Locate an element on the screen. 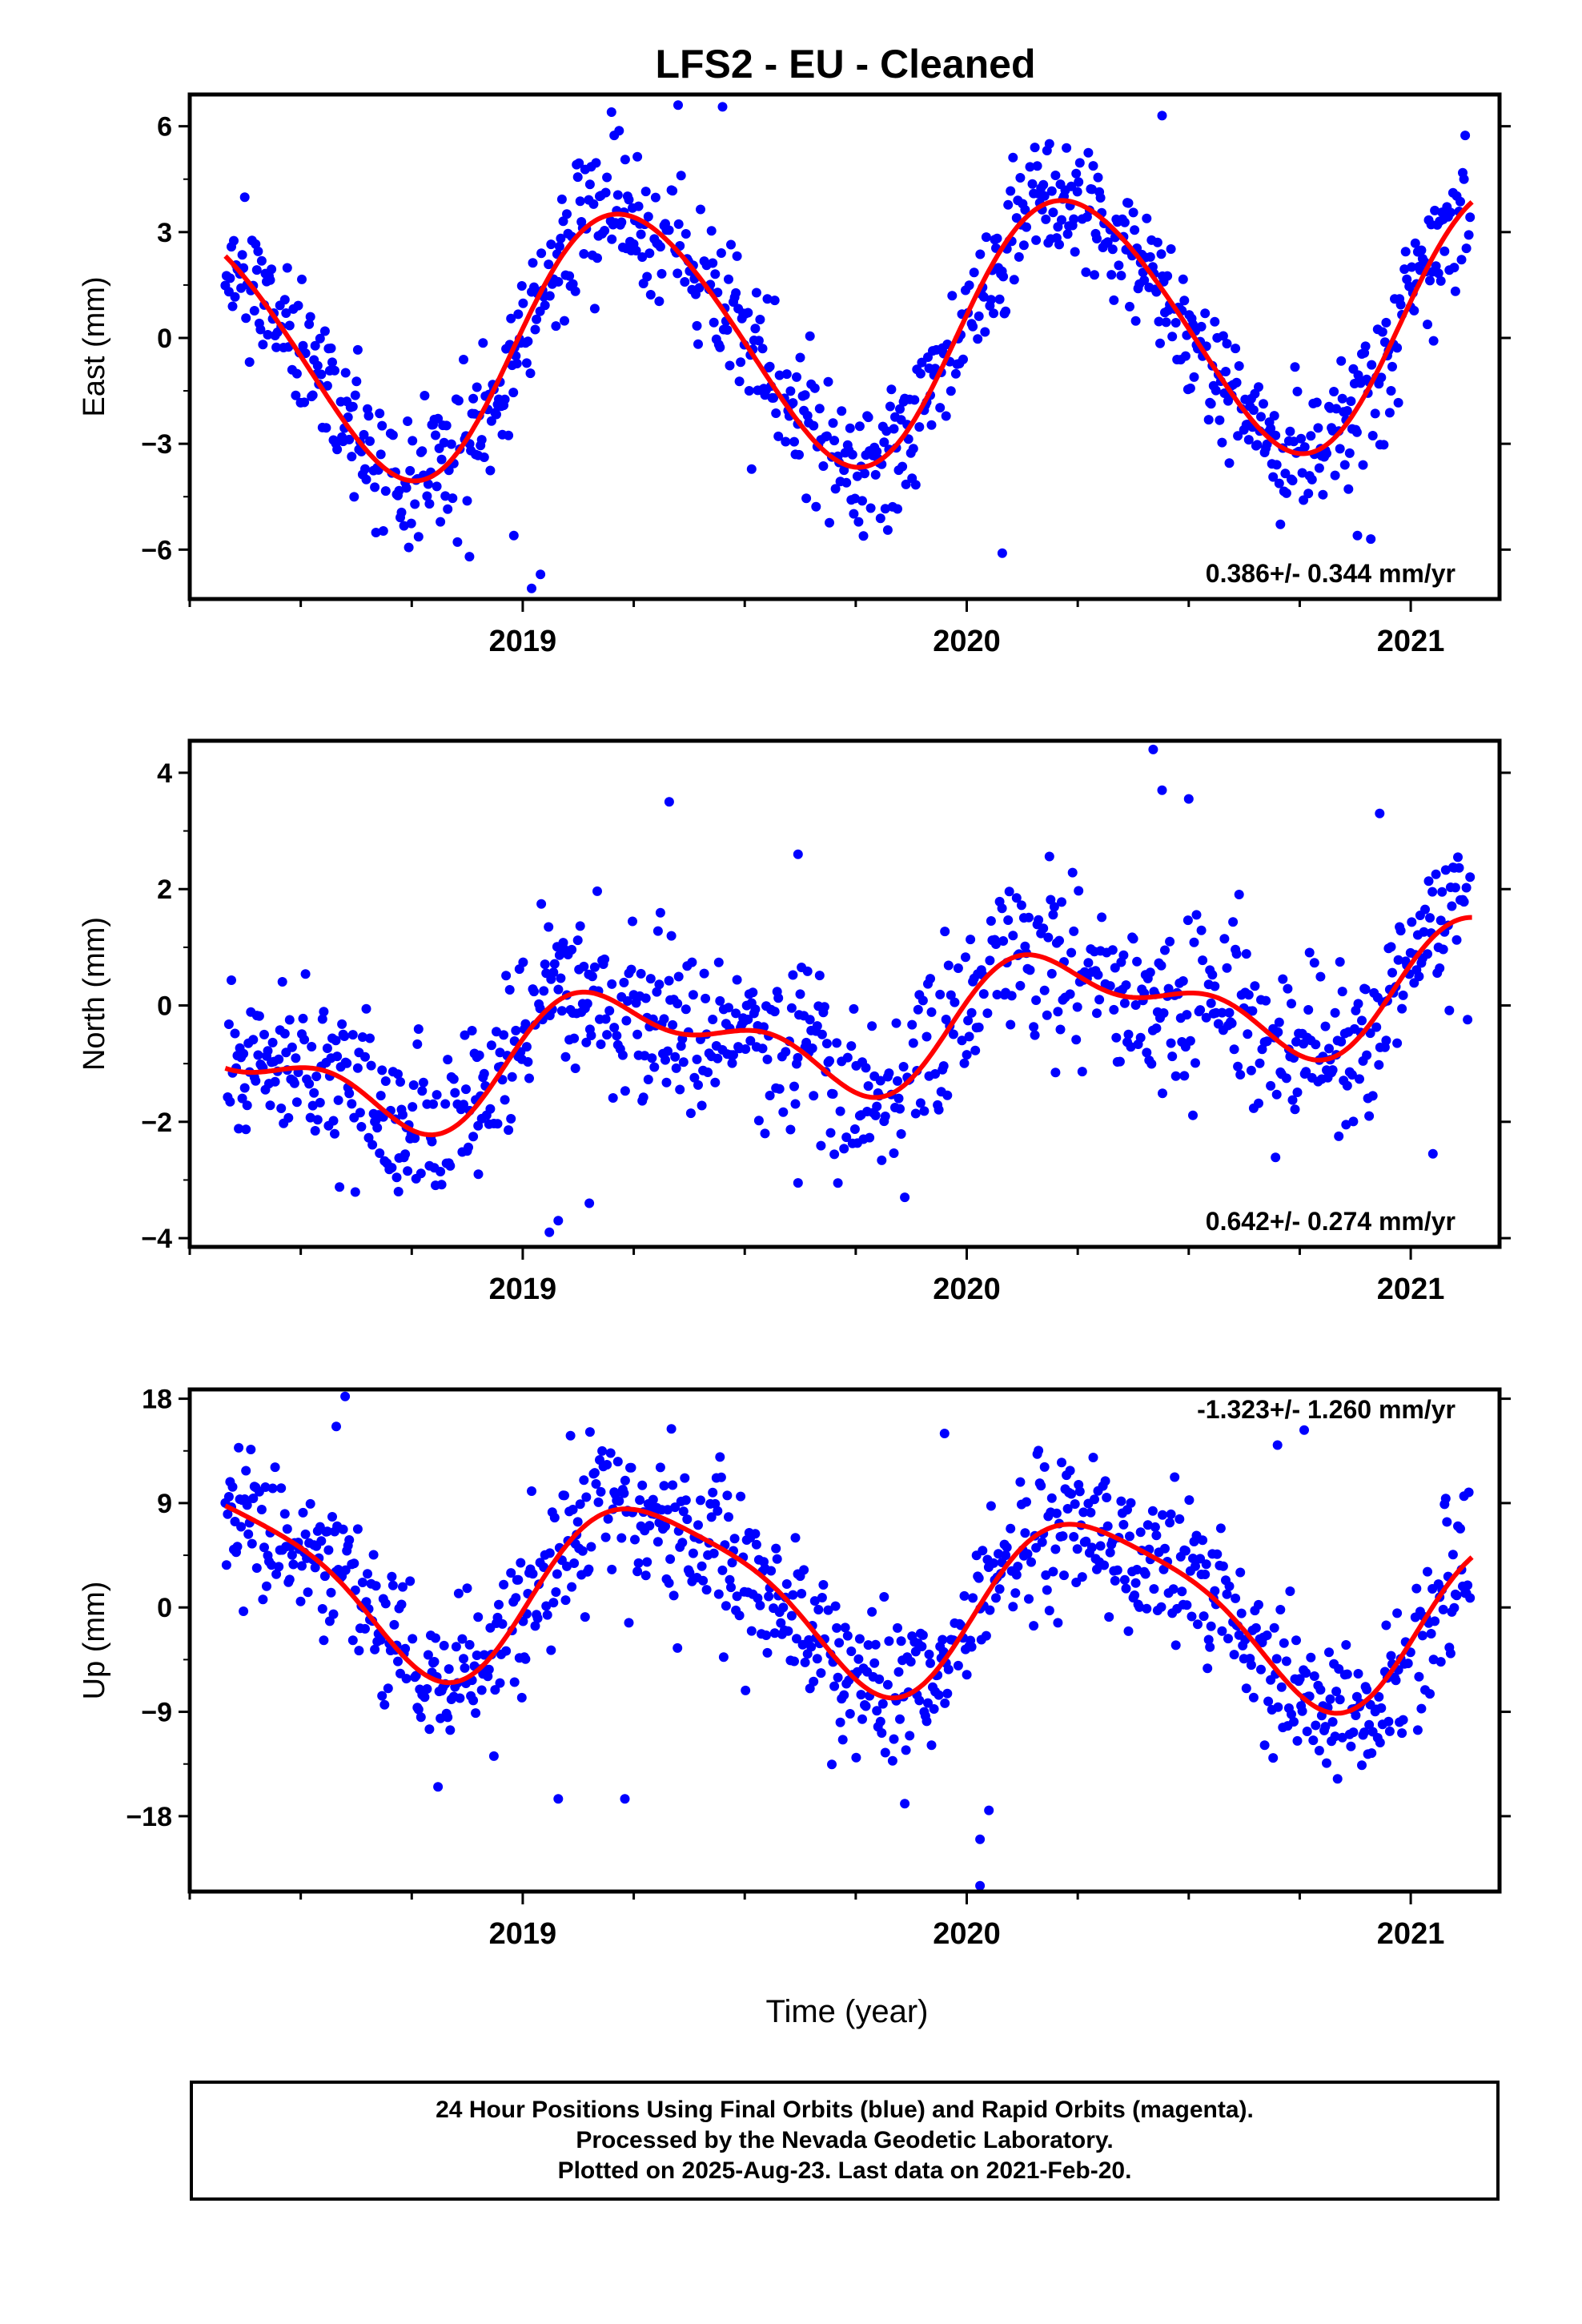  east-y-tick-label: −6 is located at coordinates (156, 550).